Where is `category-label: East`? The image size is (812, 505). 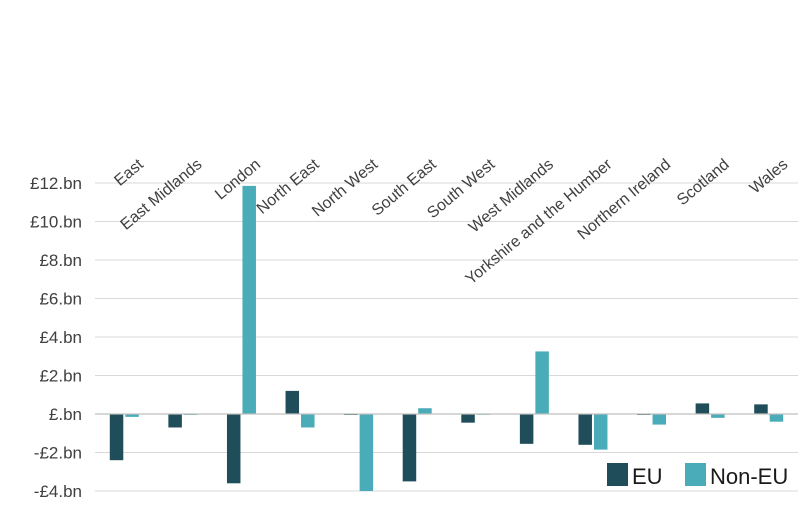 category-label: East is located at coordinates (129, 173).